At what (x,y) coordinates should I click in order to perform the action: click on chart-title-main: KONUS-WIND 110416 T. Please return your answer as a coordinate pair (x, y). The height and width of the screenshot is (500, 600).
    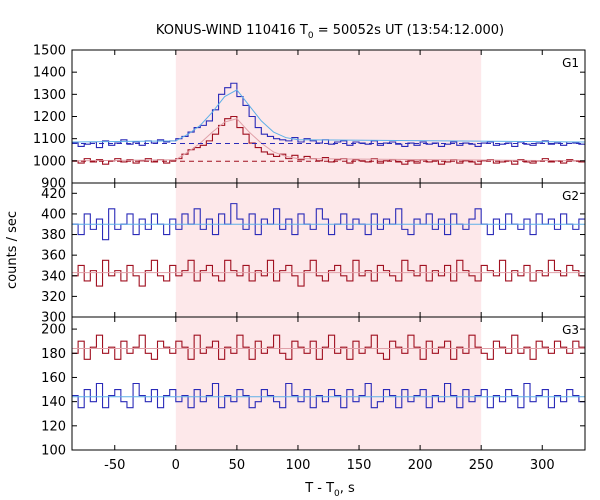
    Looking at the image, I should click on (232, 30).